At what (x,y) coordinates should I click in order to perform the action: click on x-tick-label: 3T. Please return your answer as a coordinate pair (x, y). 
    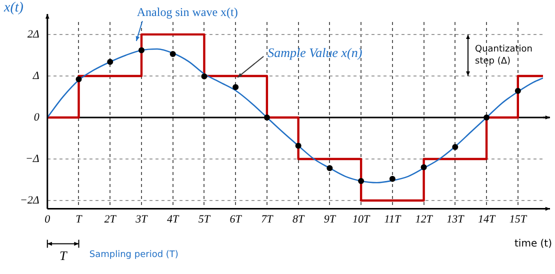
    Looking at the image, I should click on (141, 219).